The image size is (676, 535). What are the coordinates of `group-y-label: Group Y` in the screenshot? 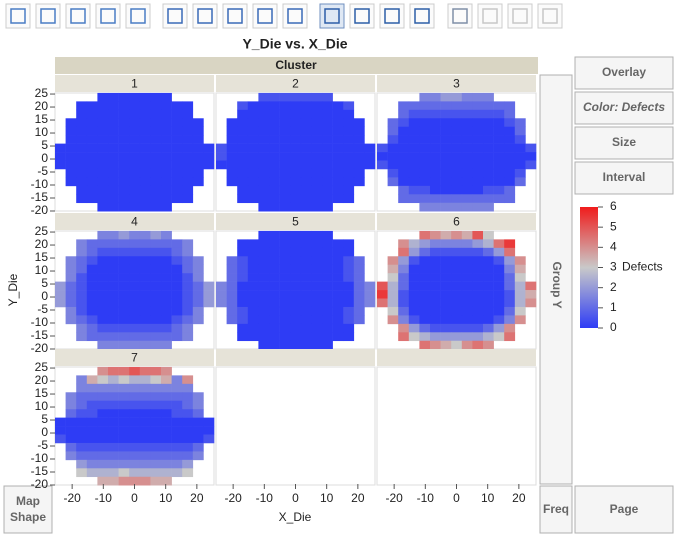 It's located at (557, 284).